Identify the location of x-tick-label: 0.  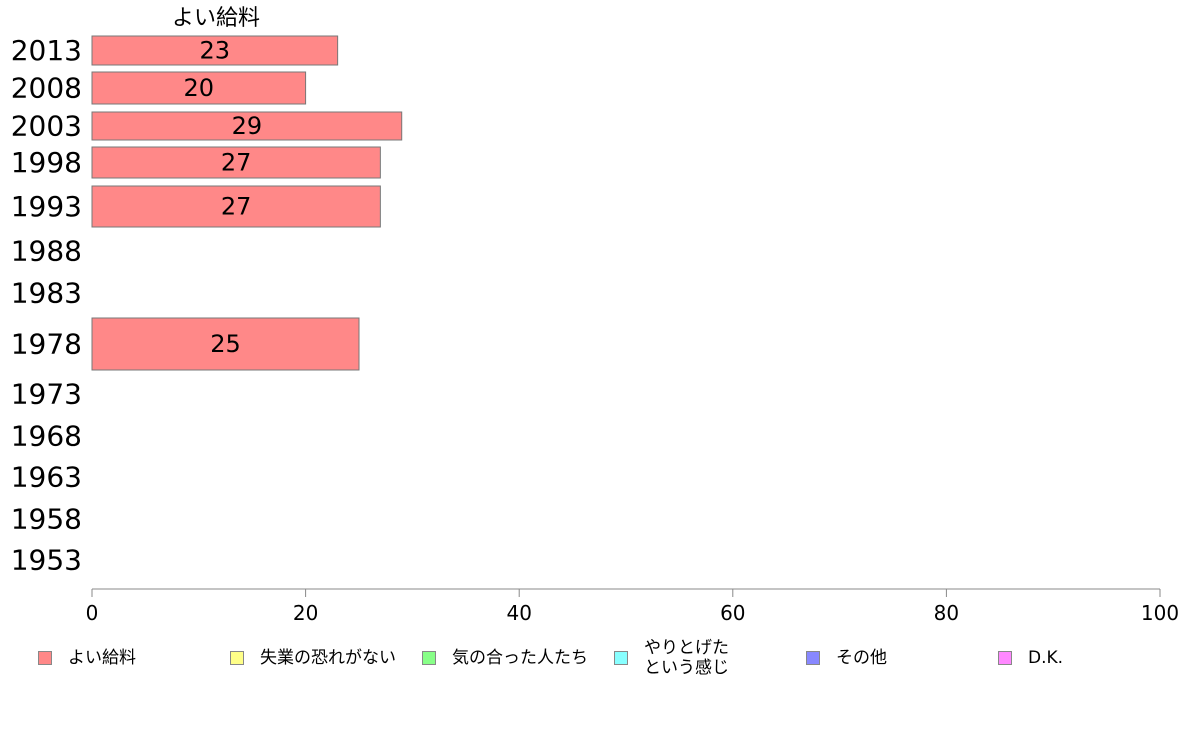
(92, 613).